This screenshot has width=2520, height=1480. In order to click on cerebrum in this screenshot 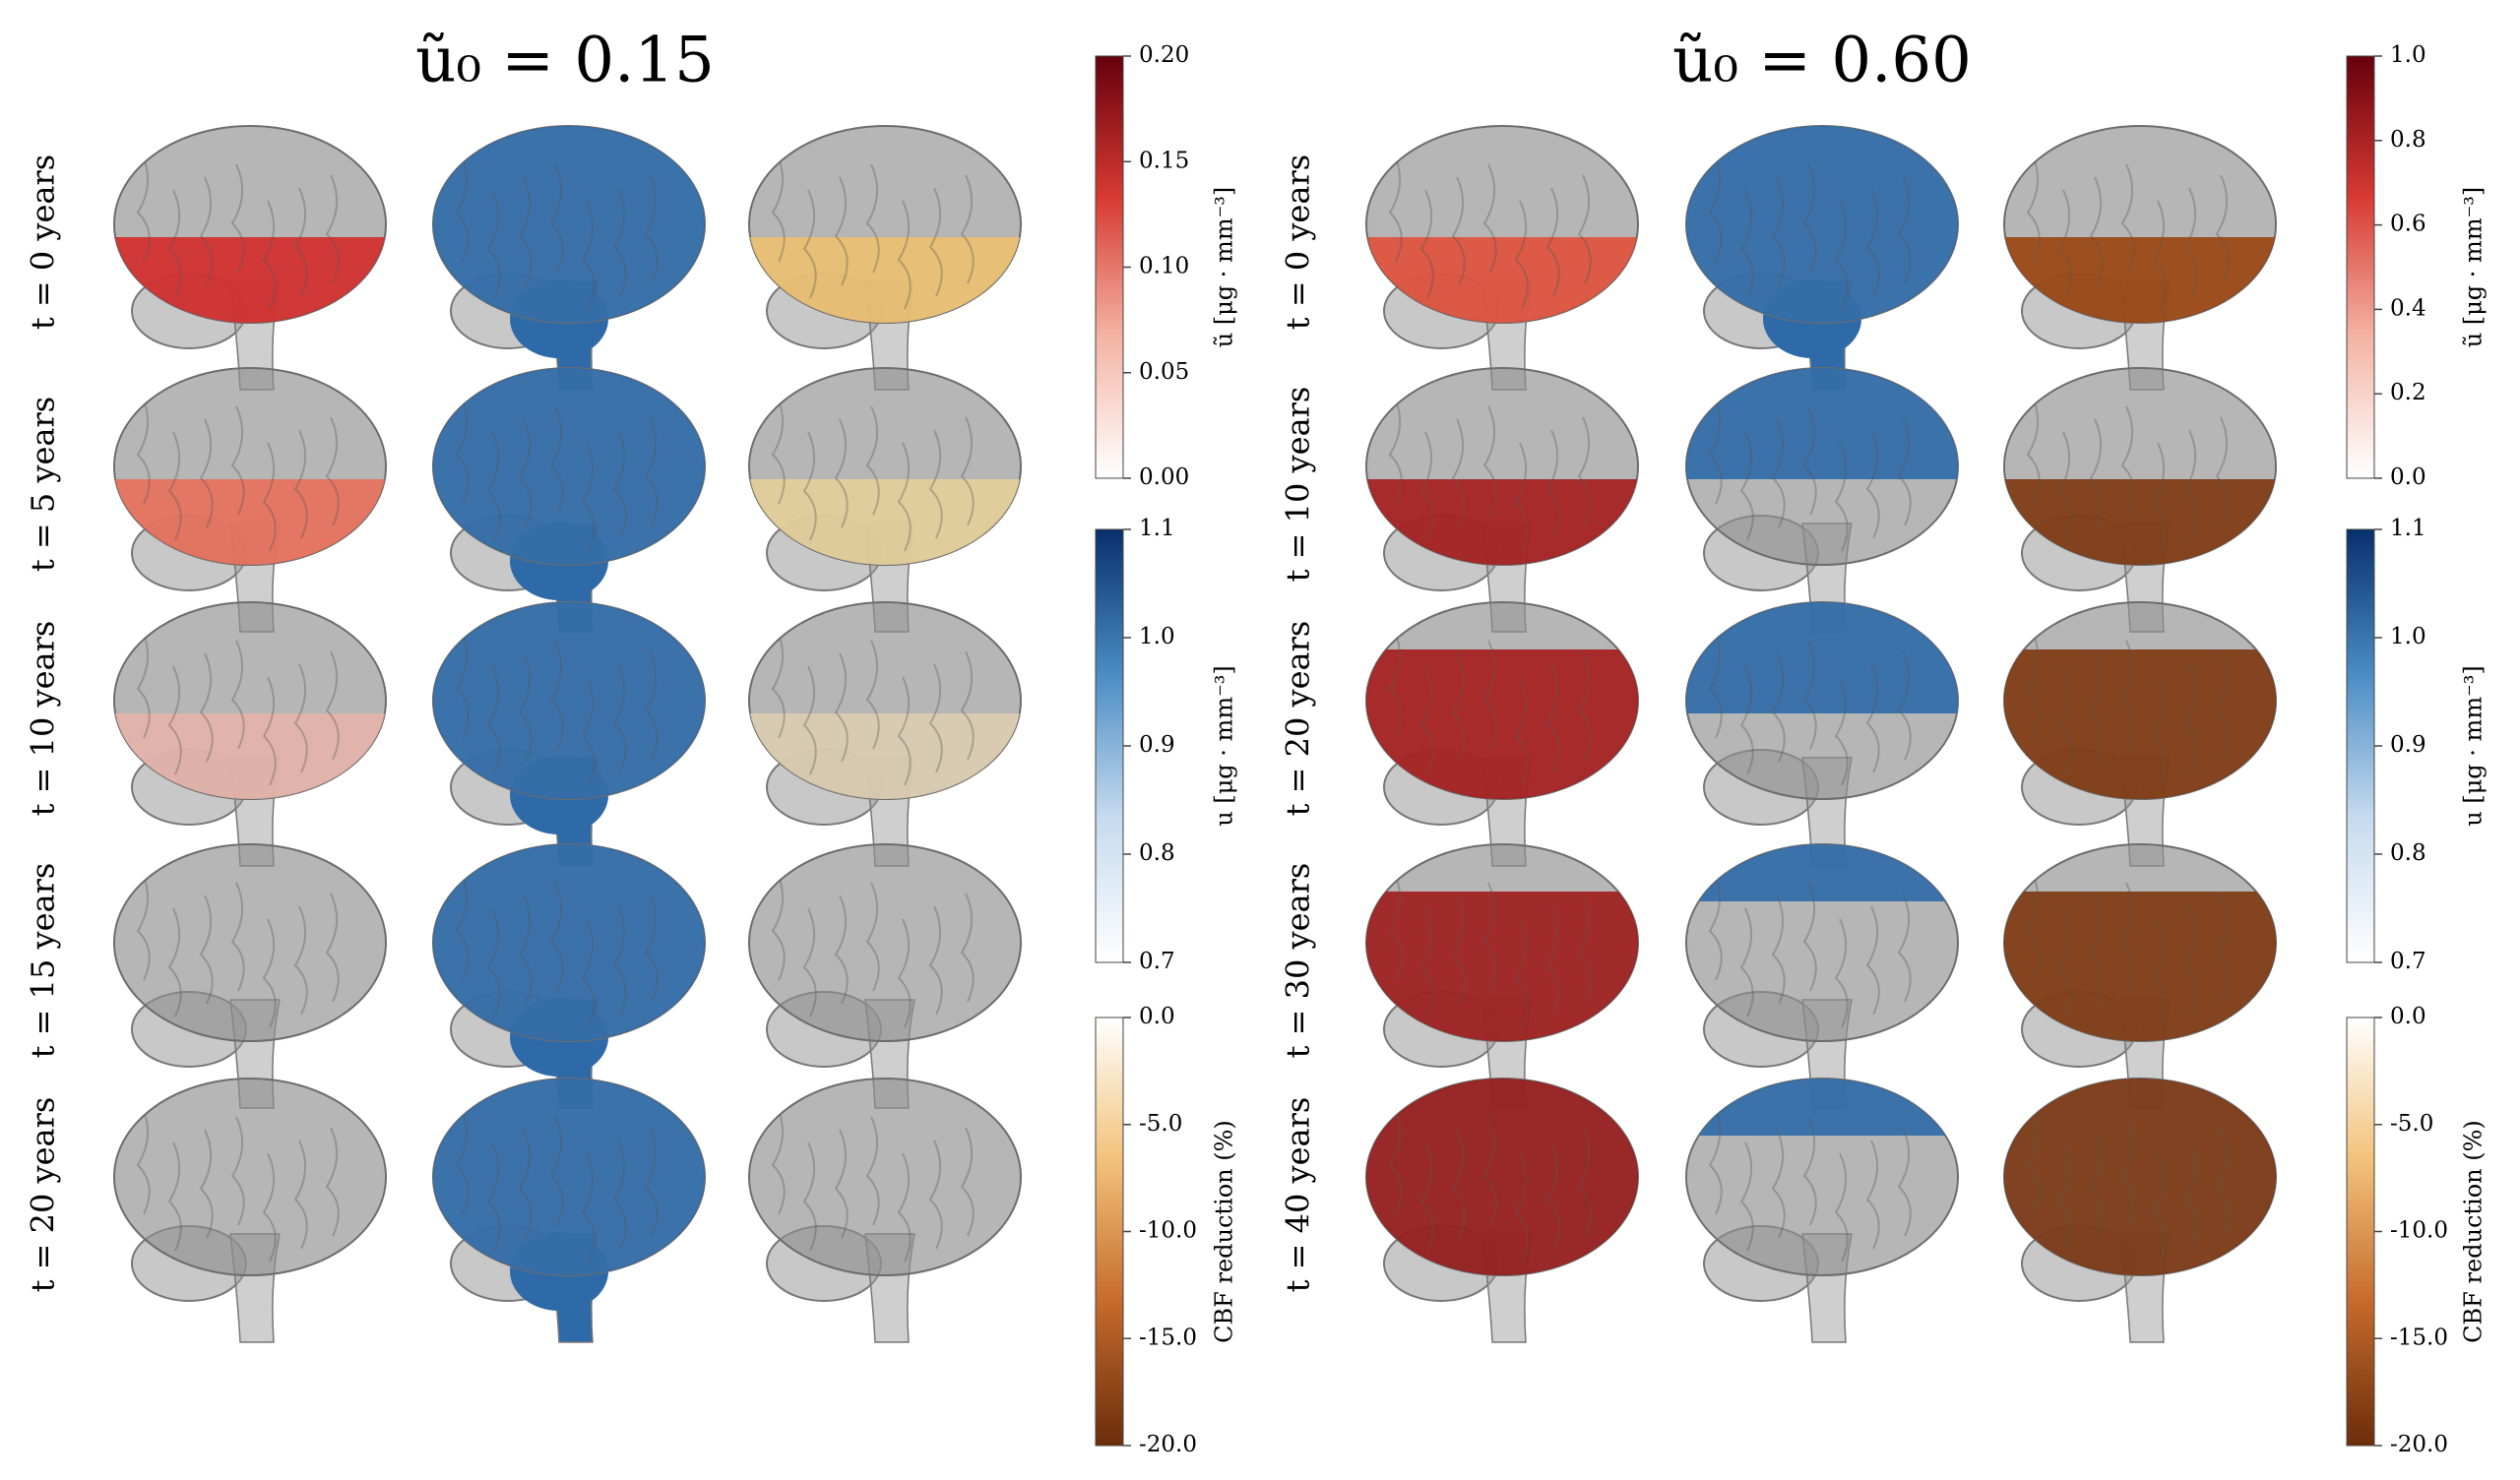, I will do `click(250, 1177)`.